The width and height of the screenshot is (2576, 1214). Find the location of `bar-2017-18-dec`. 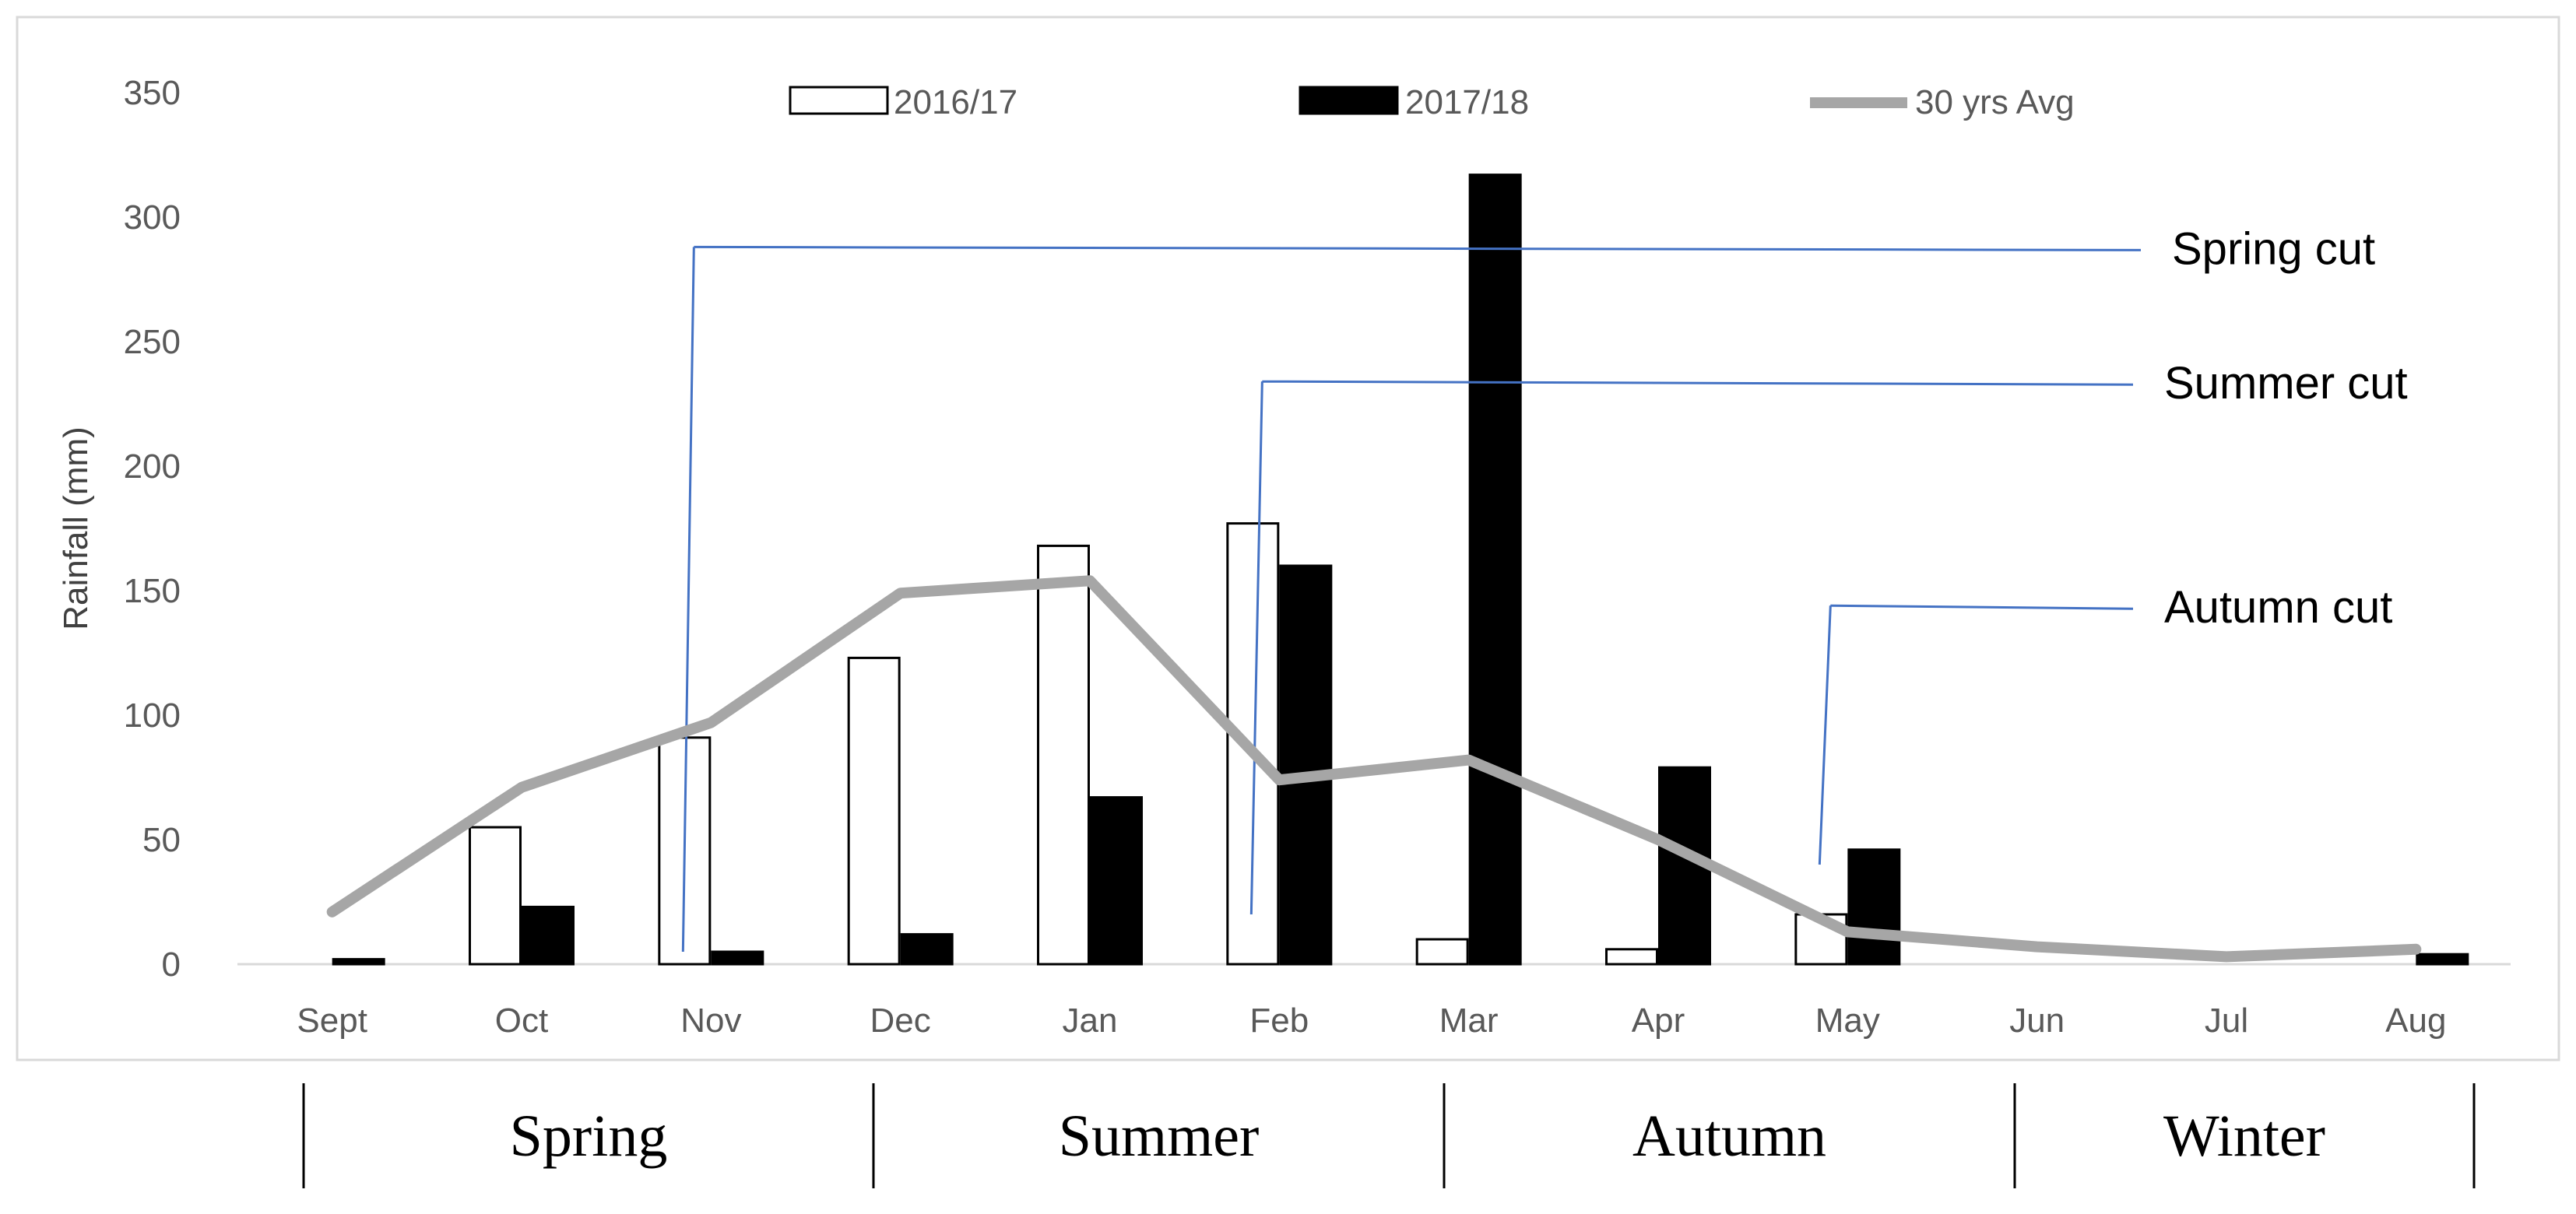

bar-2017-18-dec is located at coordinates (927, 950).